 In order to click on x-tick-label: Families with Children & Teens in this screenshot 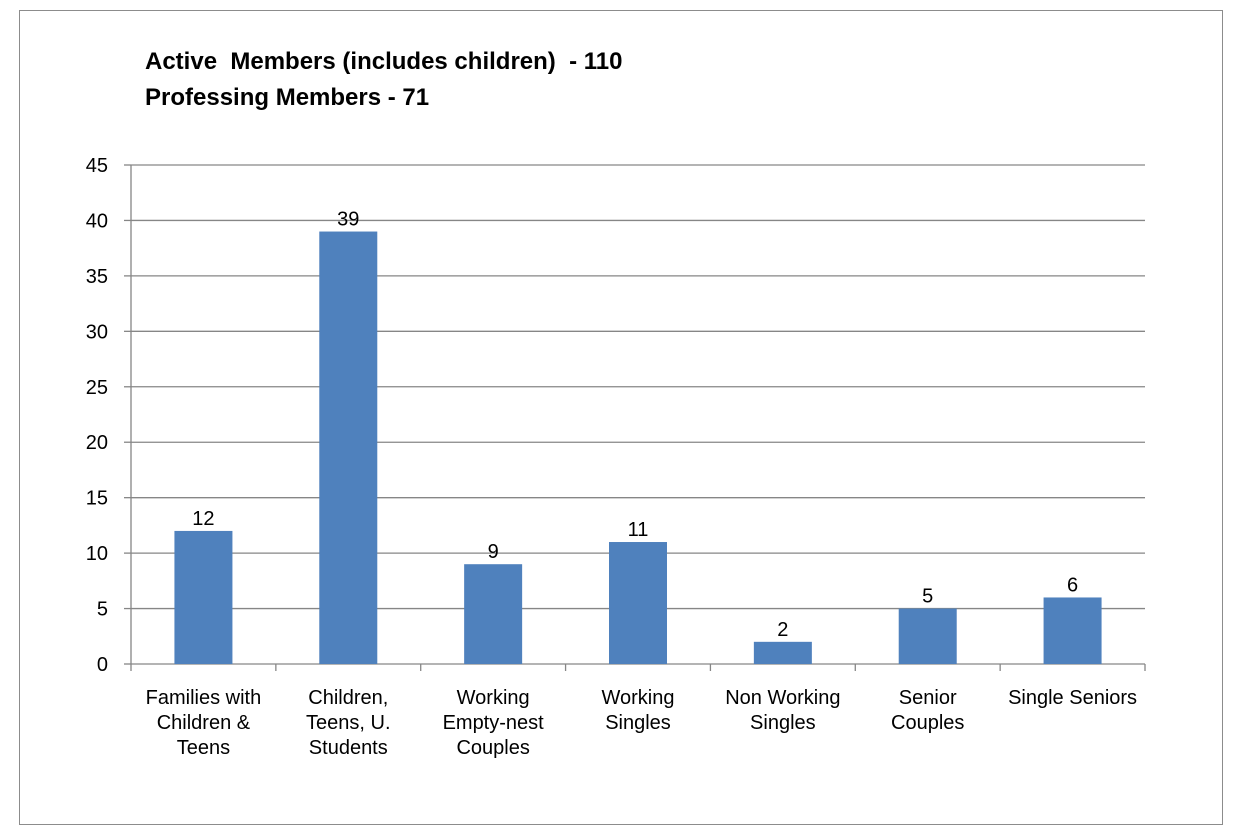, I will do `click(204, 723)`.